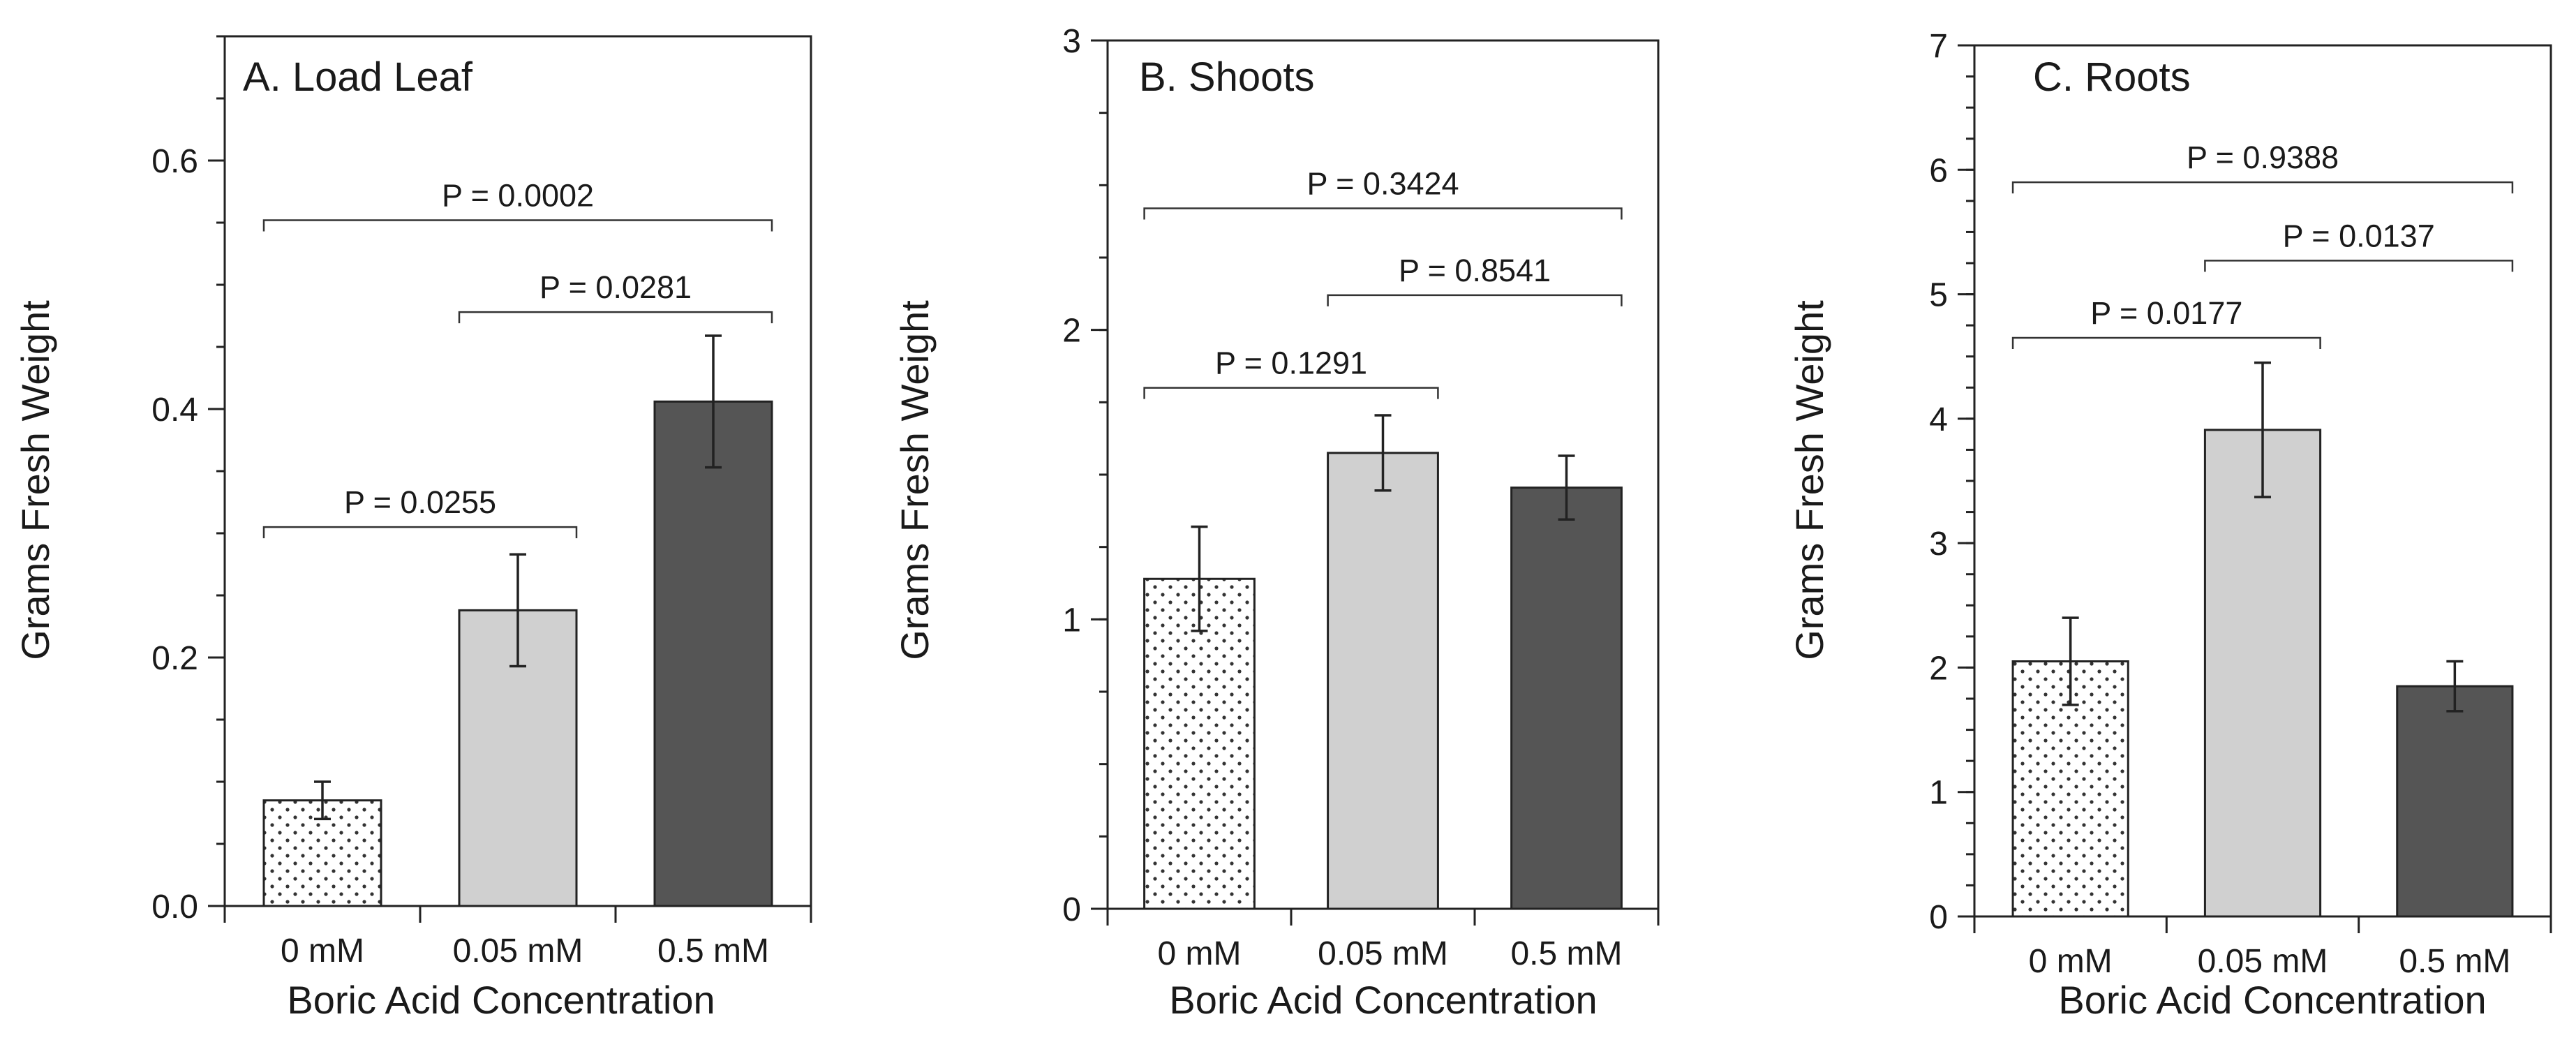 The width and height of the screenshot is (2576, 1040). I want to click on y-tick-label: 6, so click(1939, 170).